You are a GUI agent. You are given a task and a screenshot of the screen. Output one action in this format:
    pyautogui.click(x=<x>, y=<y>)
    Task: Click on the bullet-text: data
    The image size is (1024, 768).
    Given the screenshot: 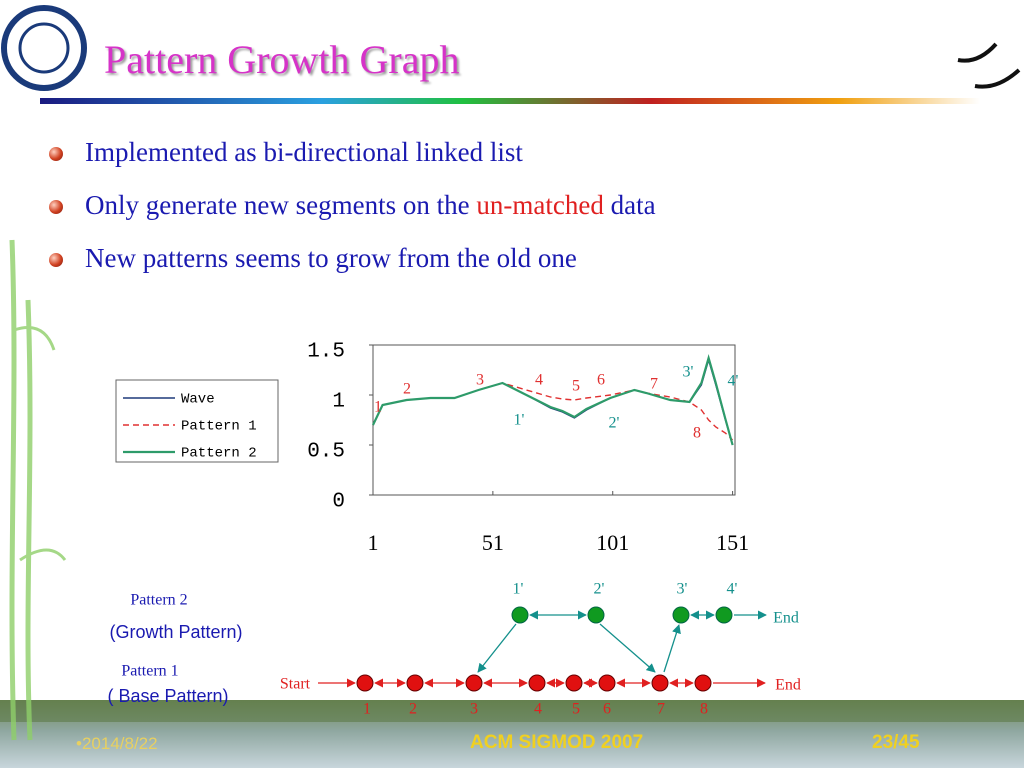 What is the action you would take?
    pyautogui.click(x=633, y=205)
    